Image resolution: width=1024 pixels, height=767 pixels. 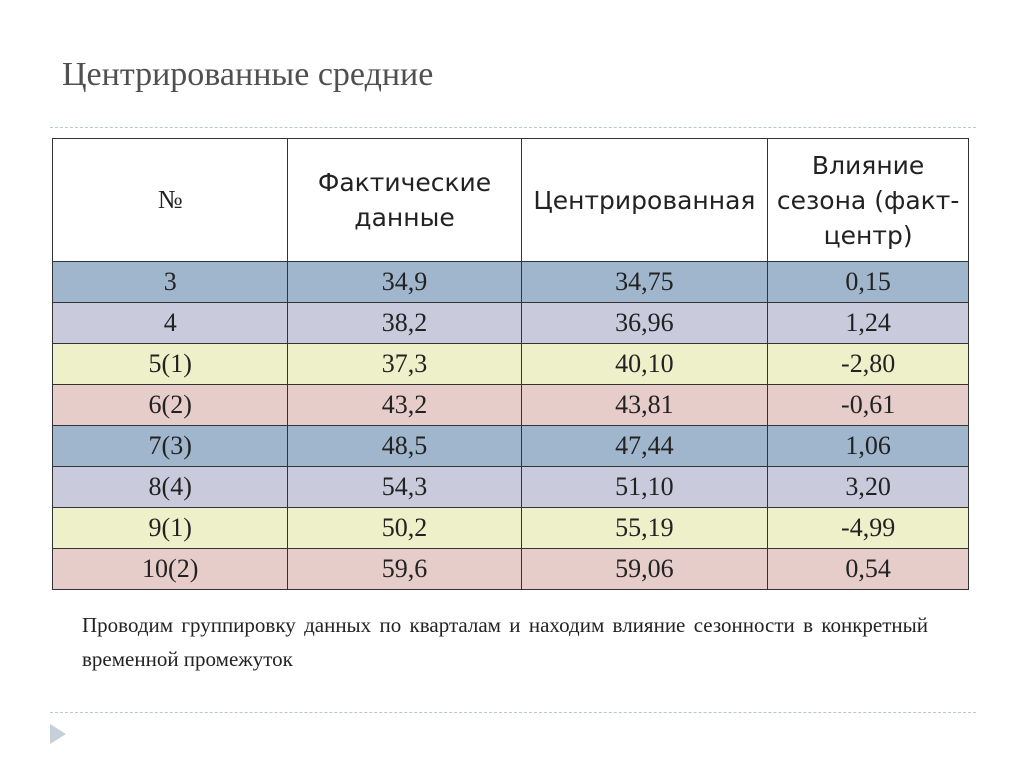 What do you see at coordinates (644, 323) in the screenshot?
I see `table-cell: 36,96` at bounding box center [644, 323].